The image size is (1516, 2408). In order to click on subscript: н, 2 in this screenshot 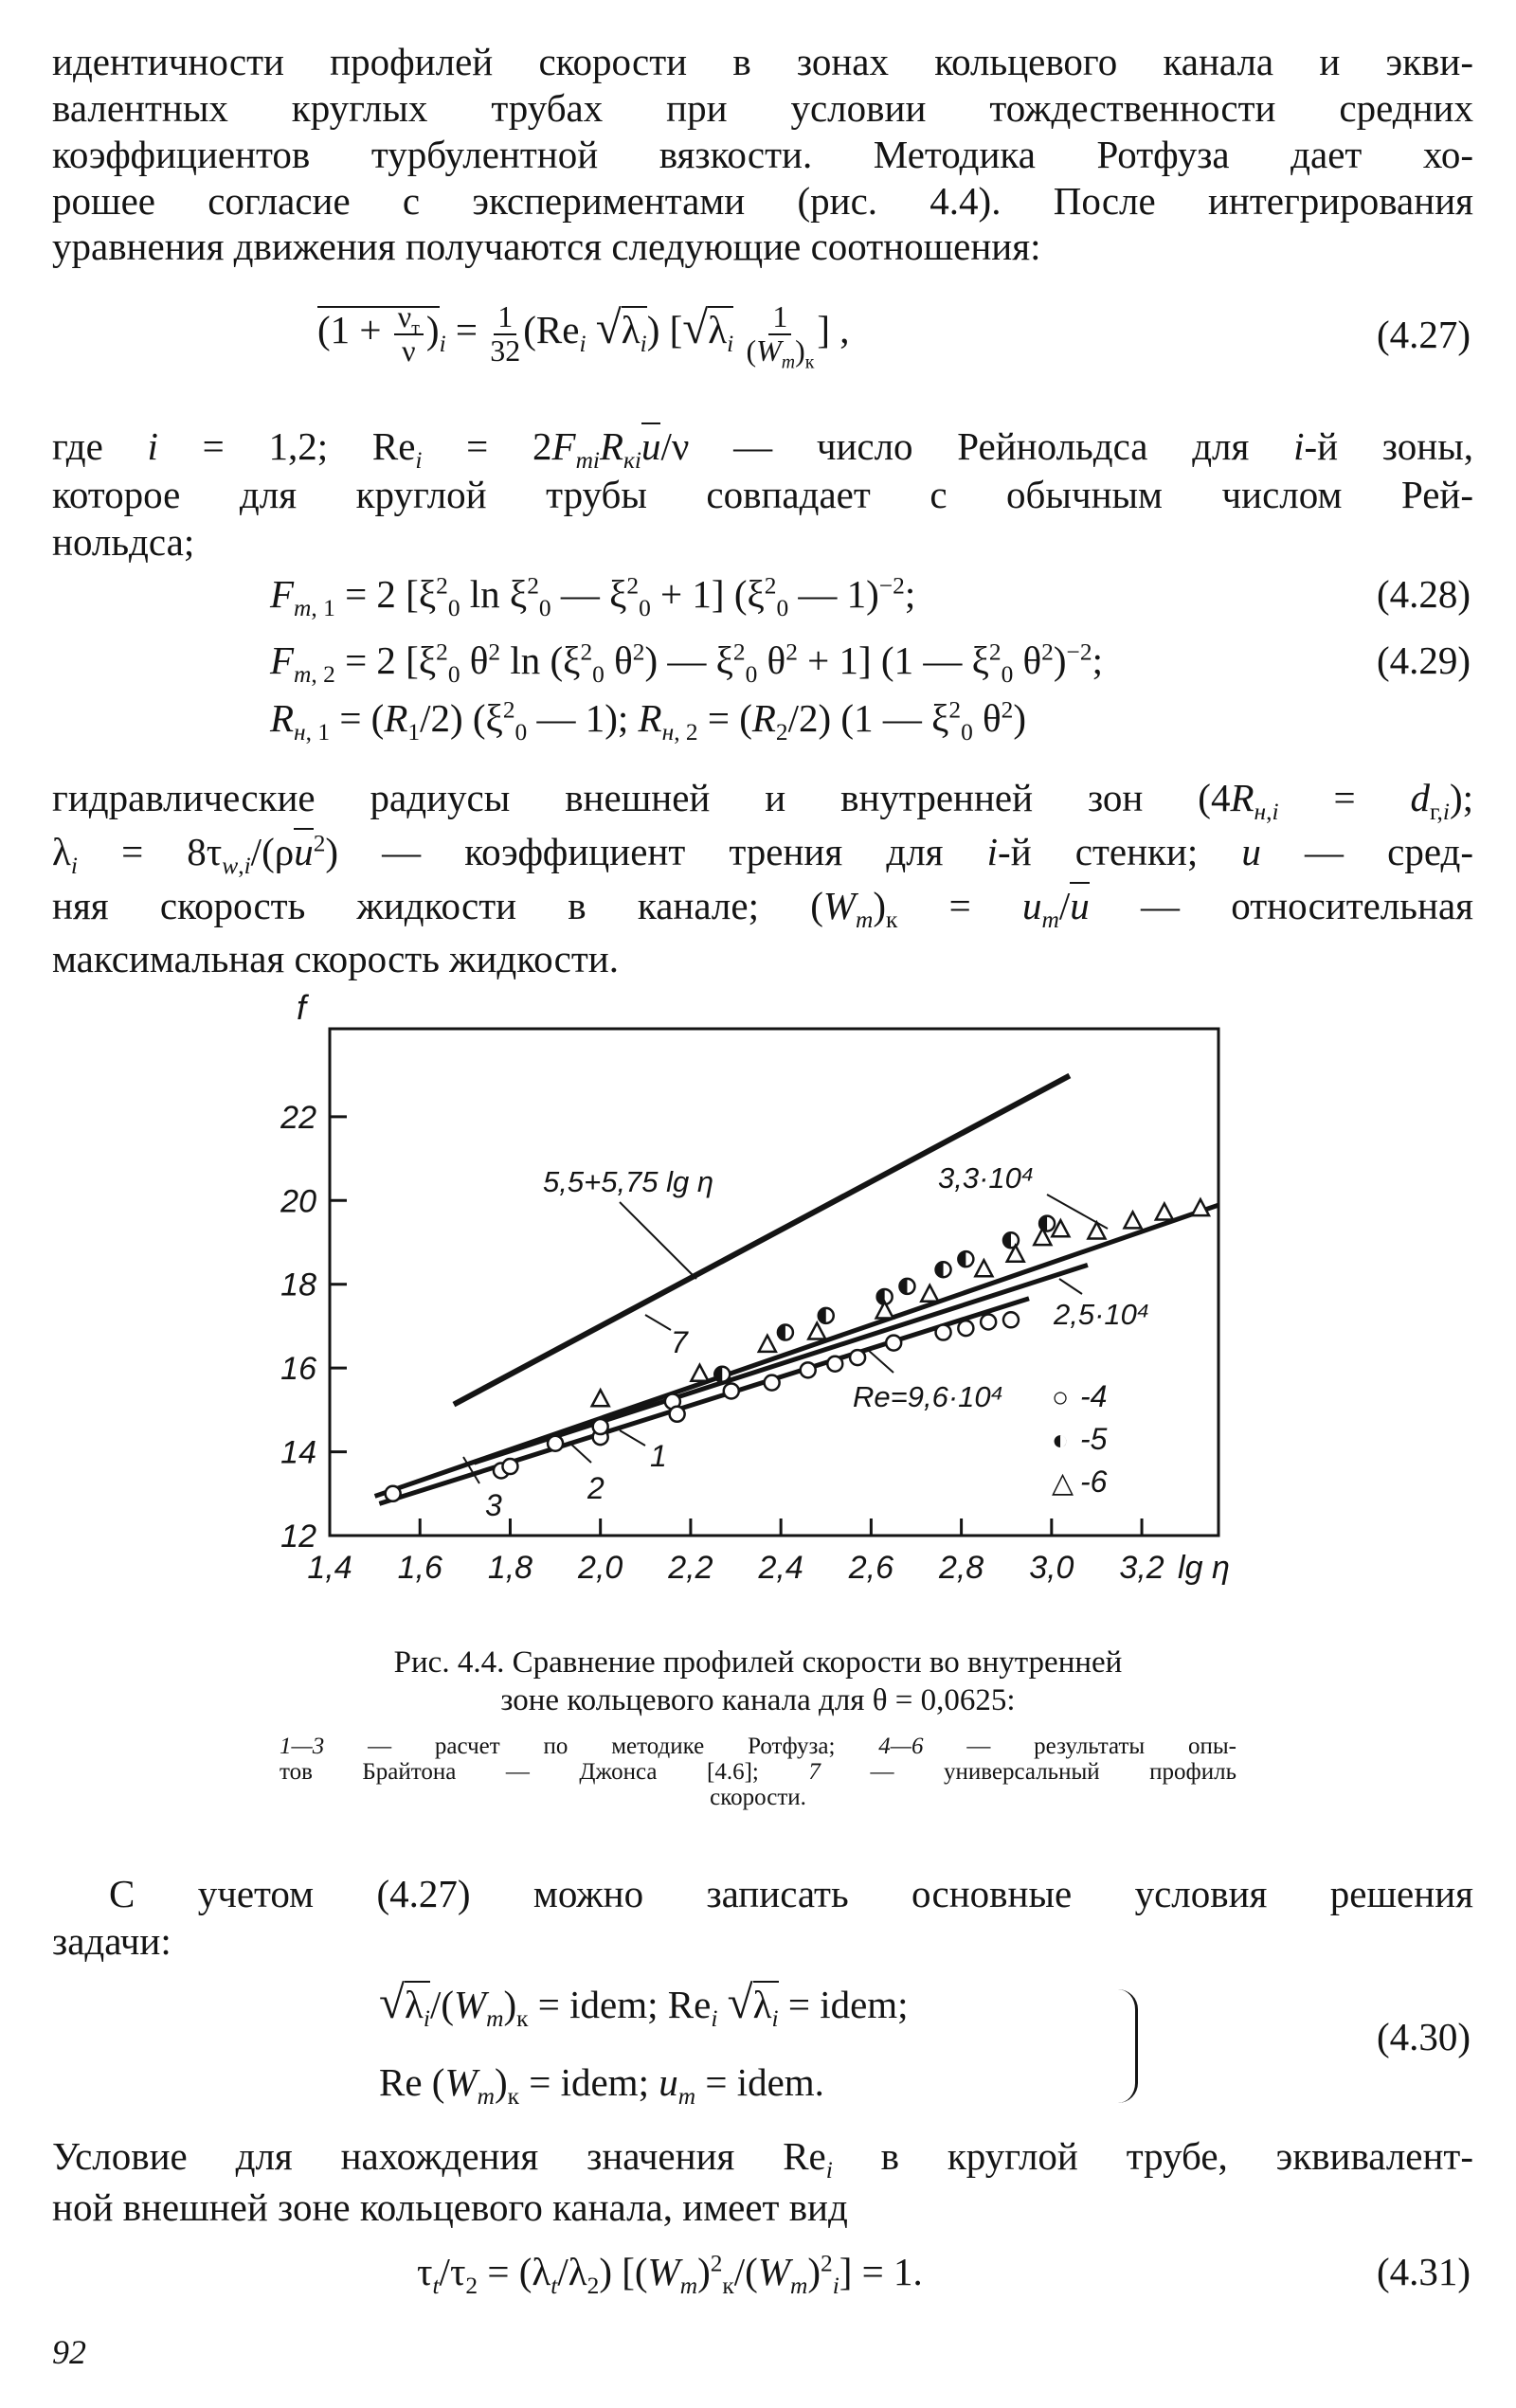, I will do `click(679, 732)`.